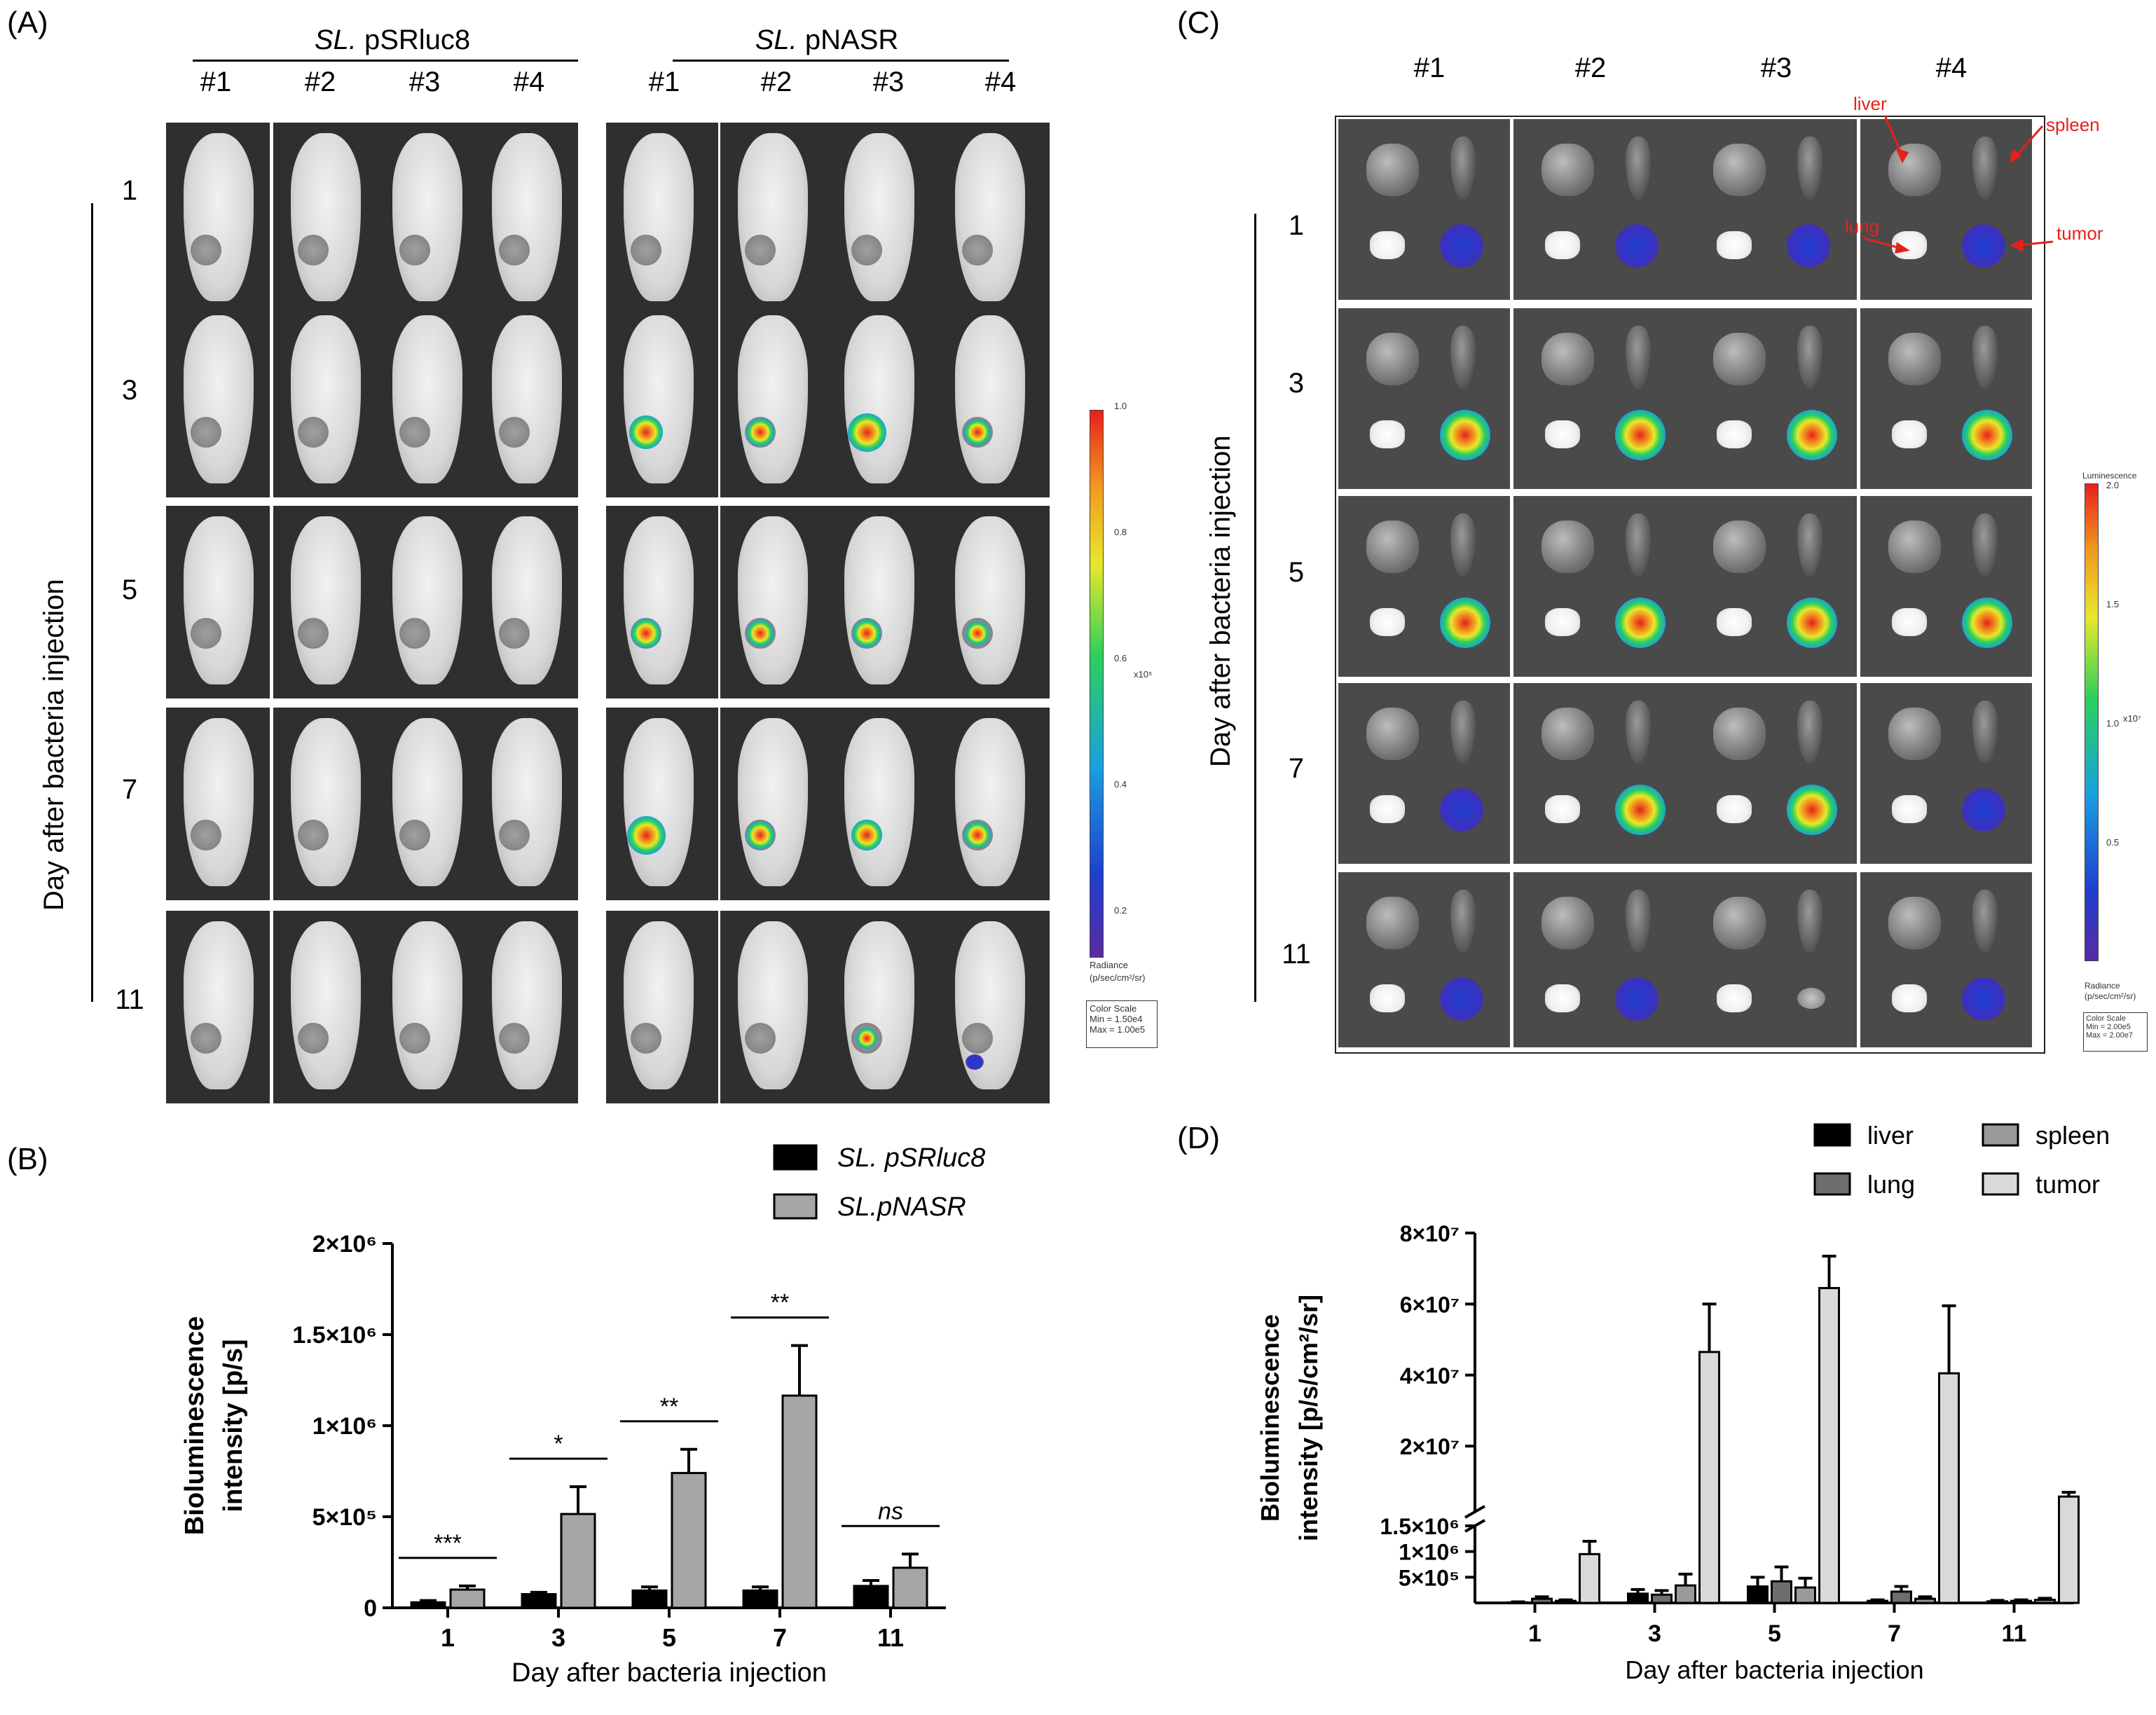 The width and height of the screenshot is (2156, 1715). I want to click on c-mouse-label-3: #3, so click(1776, 68).